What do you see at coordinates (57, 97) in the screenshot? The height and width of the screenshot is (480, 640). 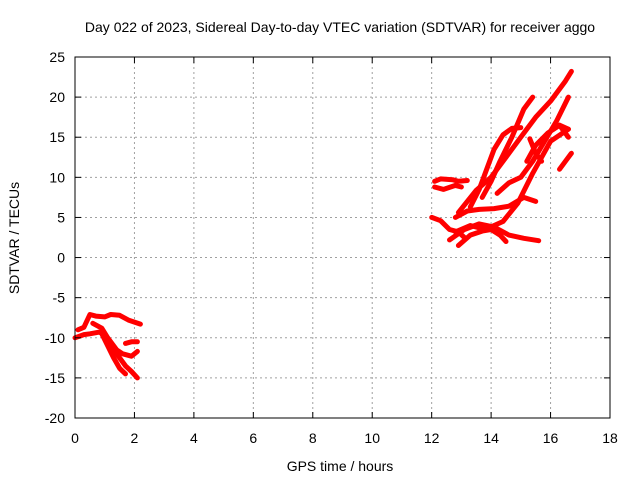 I see `y-tick-label: 20` at bounding box center [57, 97].